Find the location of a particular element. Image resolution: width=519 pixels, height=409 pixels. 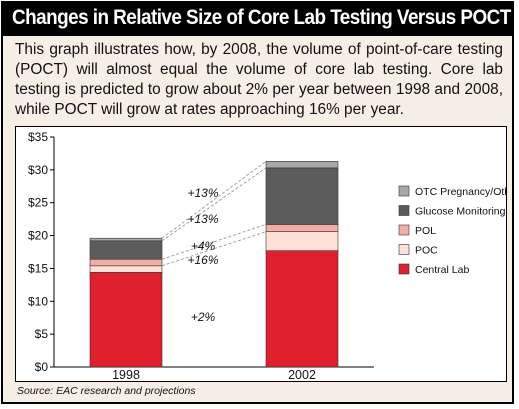

y-tick-label: $0 is located at coordinates (42, 367).